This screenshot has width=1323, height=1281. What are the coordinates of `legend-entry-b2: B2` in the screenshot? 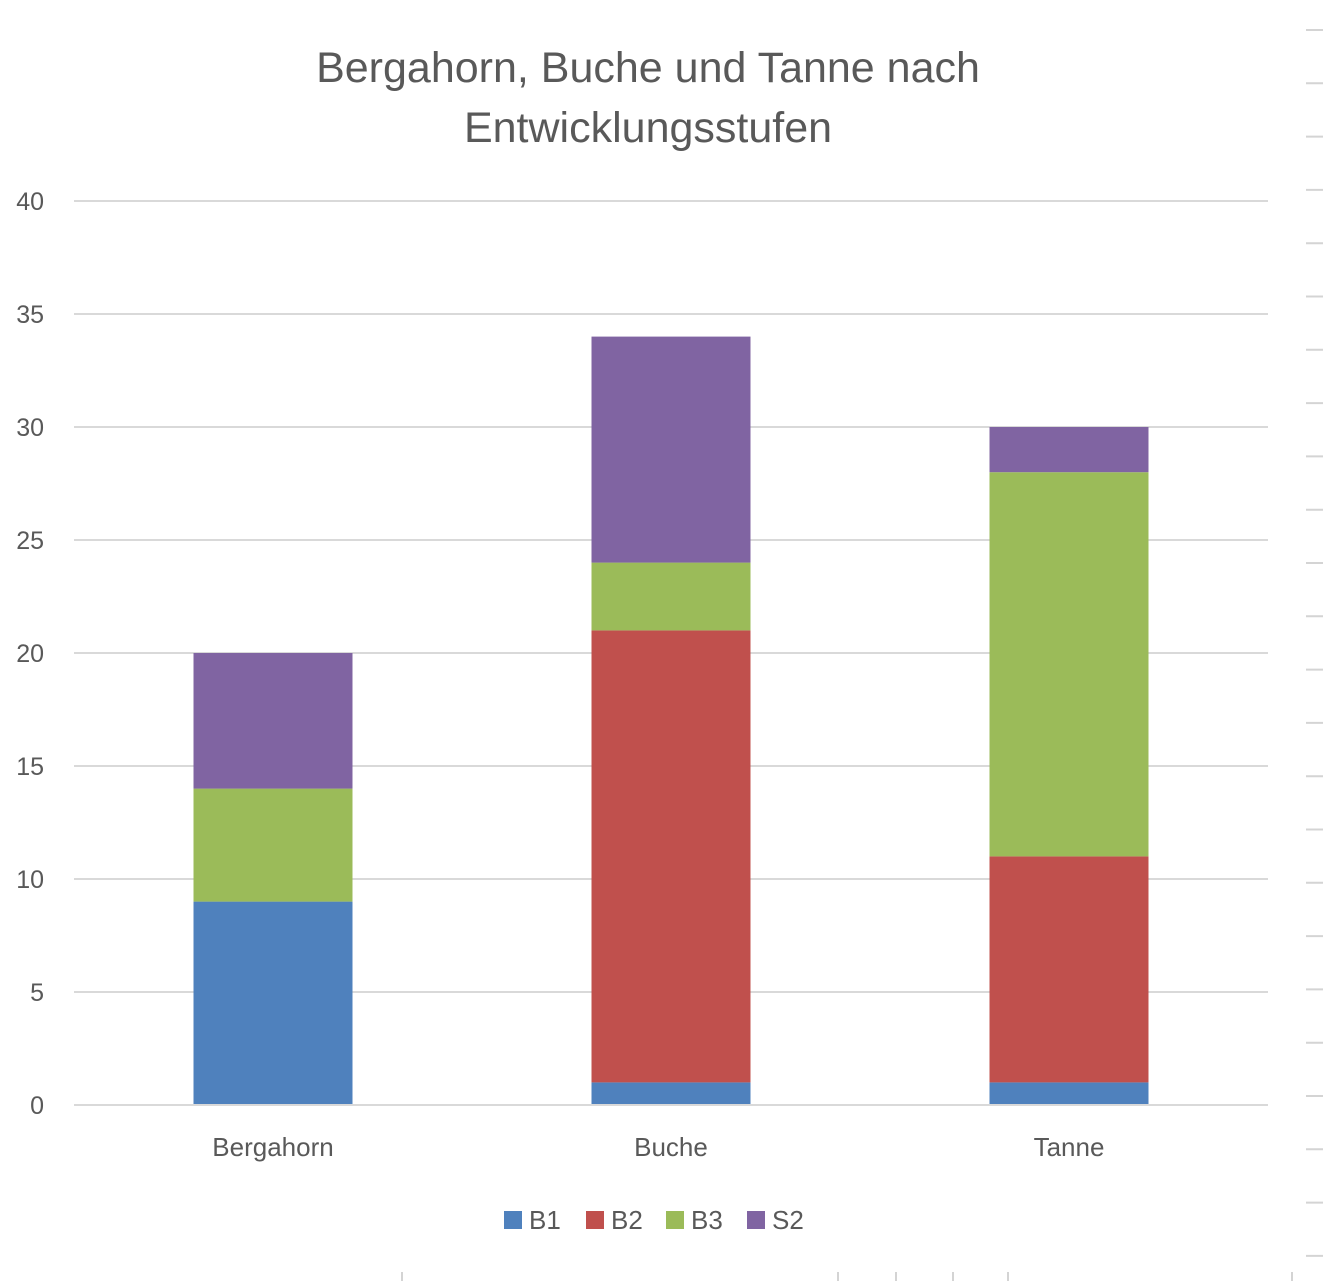 It's located at (614, 1220).